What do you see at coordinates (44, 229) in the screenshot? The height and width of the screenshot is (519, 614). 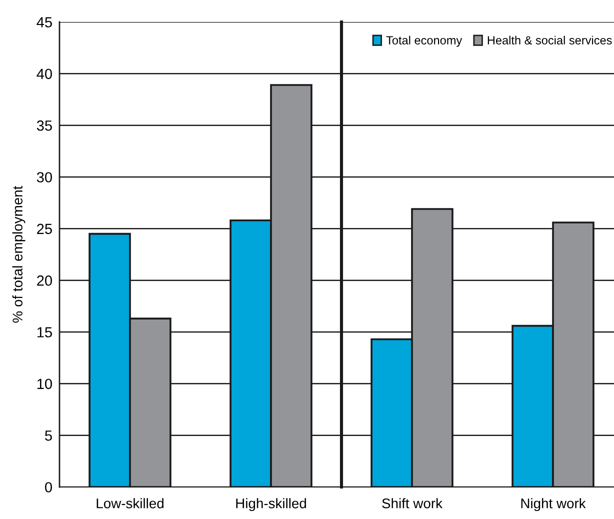 I see `y-tick-label: 25` at bounding box center [44, 229].